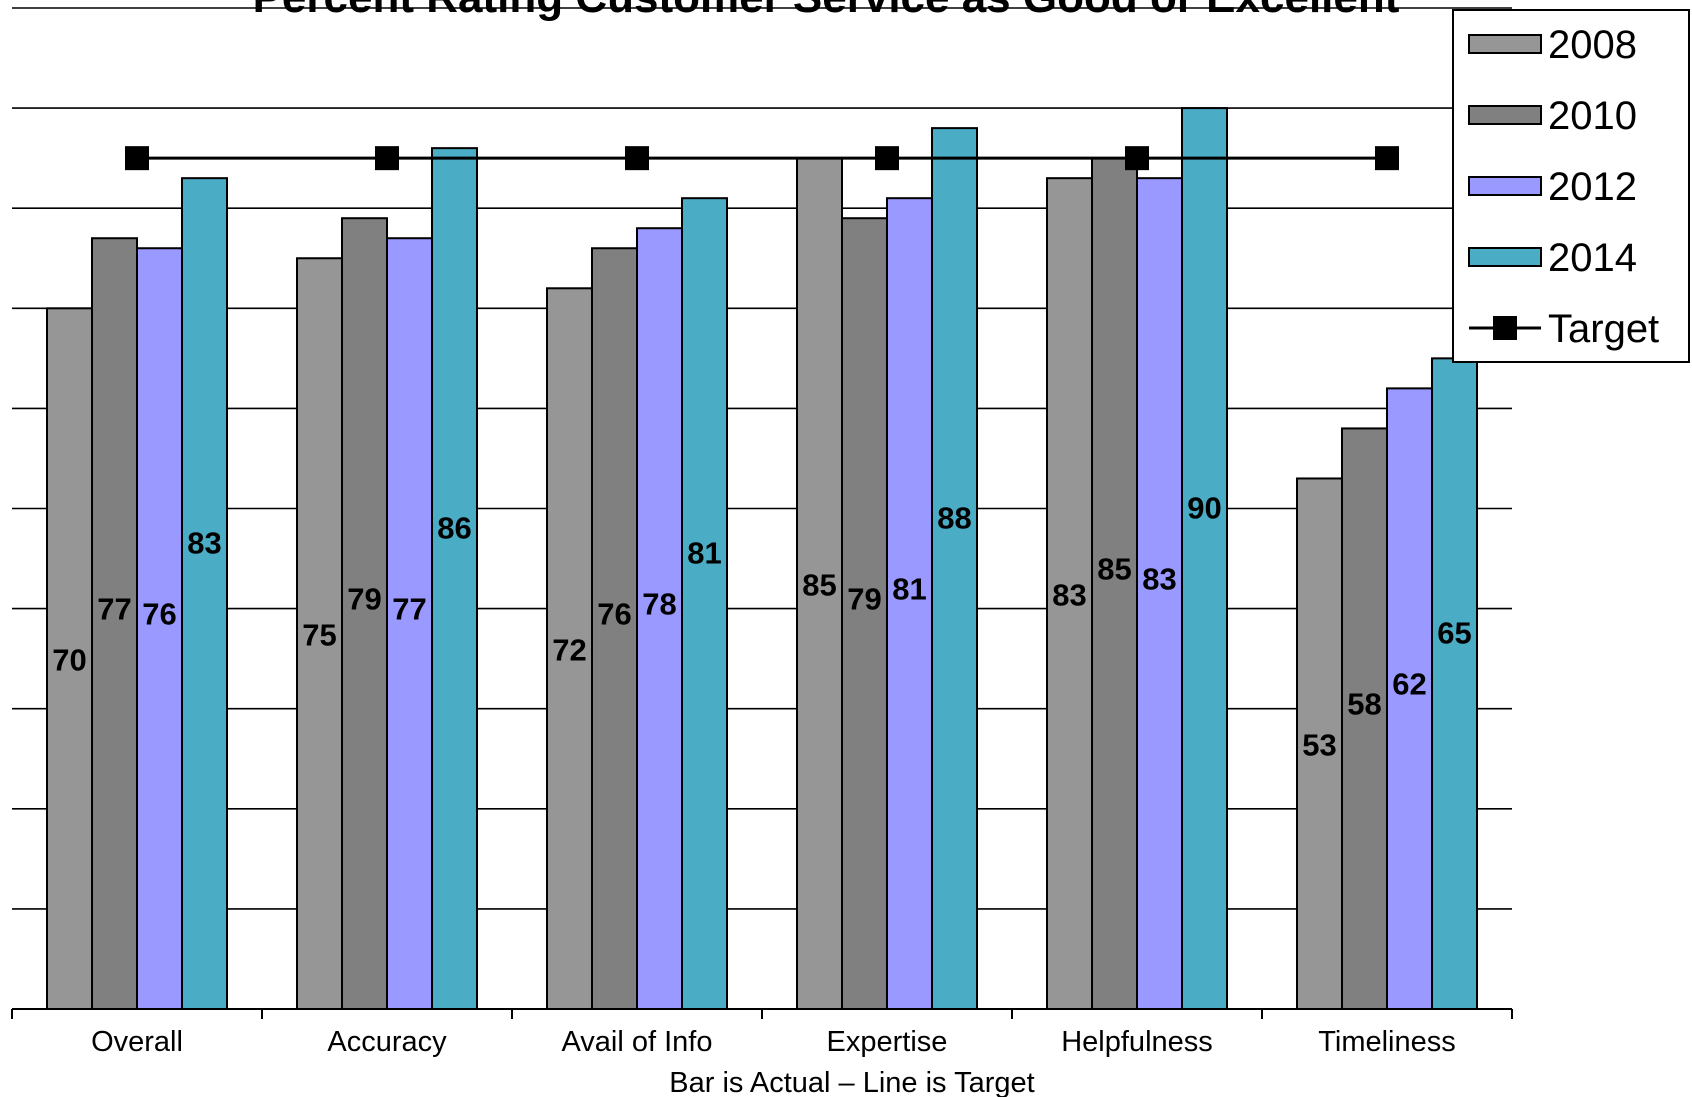 The height and width of the screenshot is (1097, 1692). Describe the element at coordinates (1592, 116) in the screenshot. I see `legend-label: 2010` at that location.